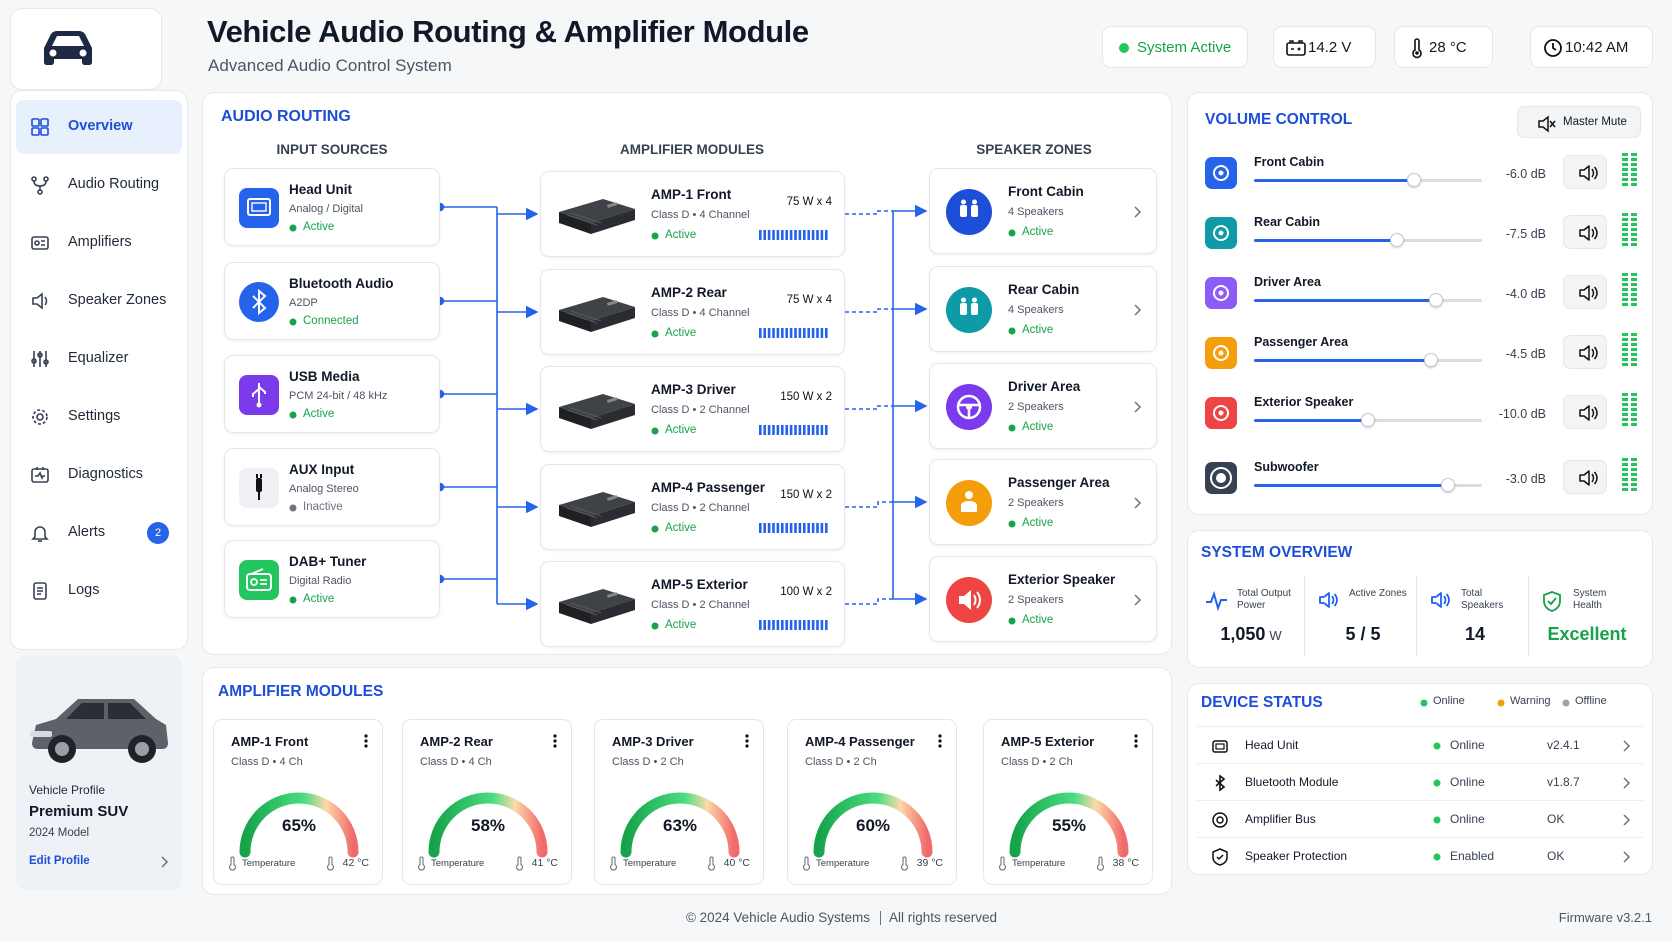 The height and width of the screenshot is (941, 1672). Describe the element at coordinates (332, 301) in the screenshot. I see `input-card: Bluetooth Audio A2DP Connected` at that location.